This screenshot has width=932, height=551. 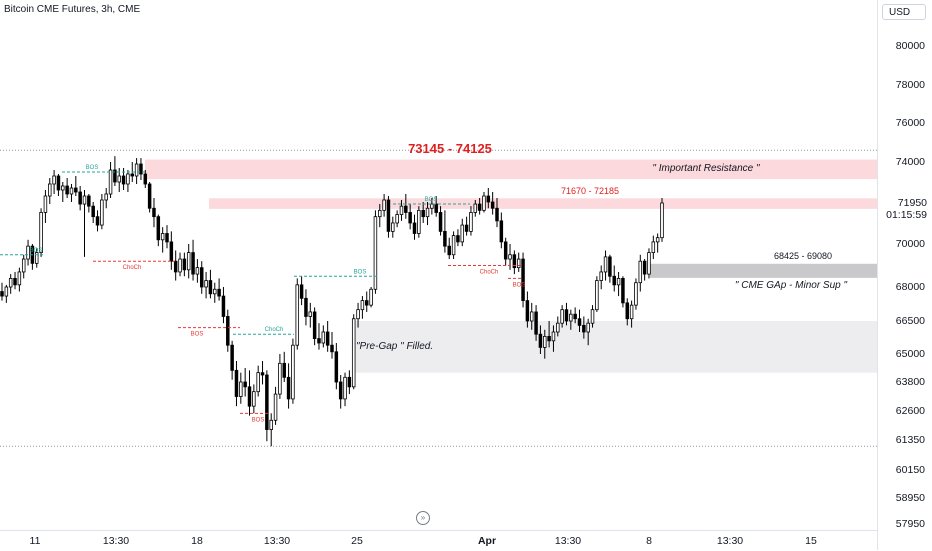 What do you see at coordinates (423, 518) in the screenshot?
I see `go-to-realtime-icon: »` at bounding box center [423, 518].